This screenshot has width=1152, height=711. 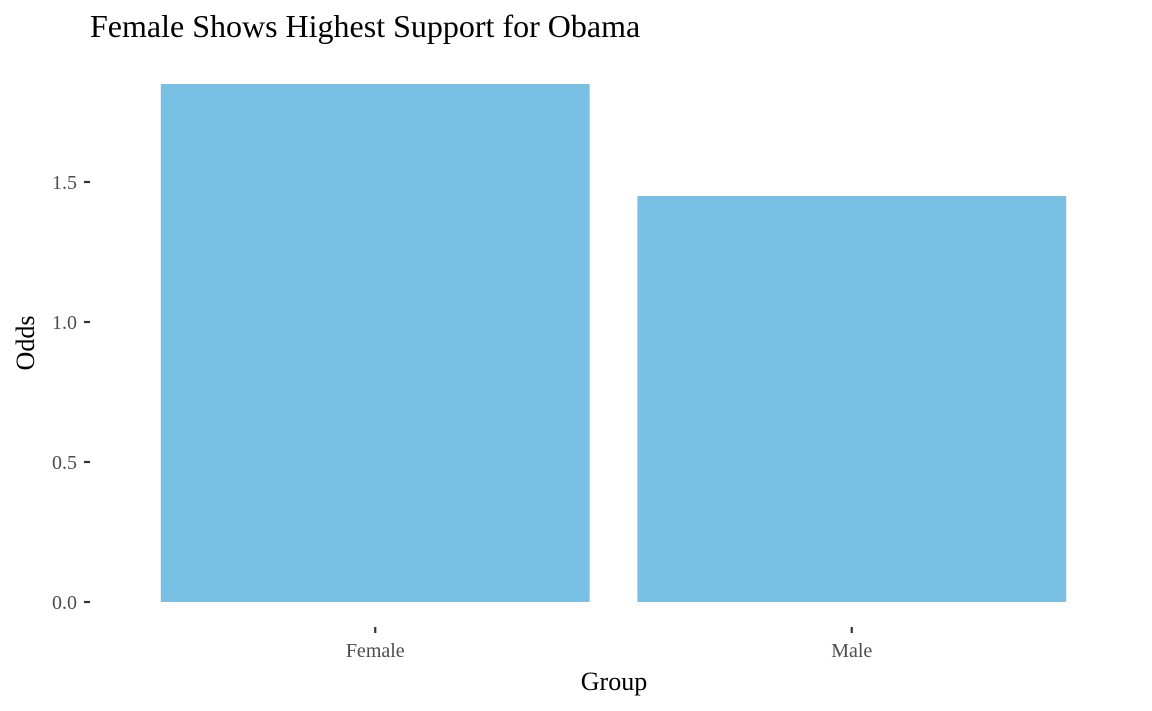 I want to click on y-axis-title: Odds, so click(x=25, y=343).